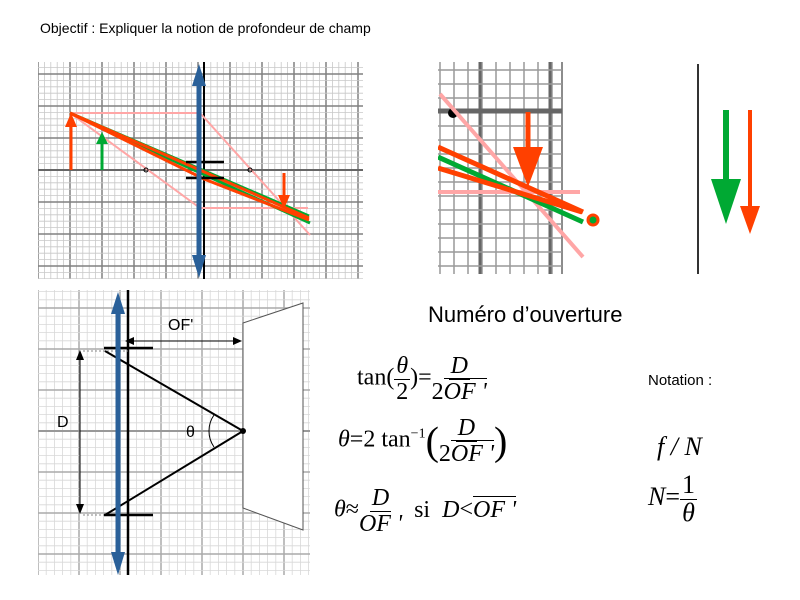 Image resolution: width=800 pixels, height=600 pixels. I want to click on green-image-arrow-head, so click(726, 201).